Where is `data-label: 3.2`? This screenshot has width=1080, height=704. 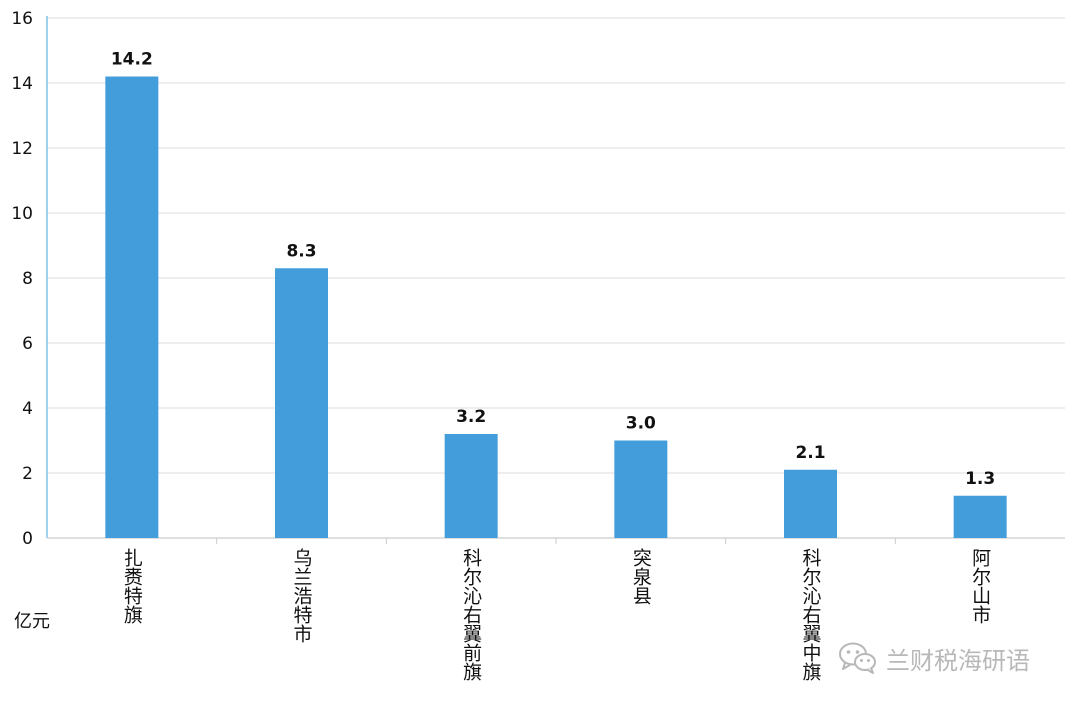 data-label: 3.2 is located at coordinates (471, 417).